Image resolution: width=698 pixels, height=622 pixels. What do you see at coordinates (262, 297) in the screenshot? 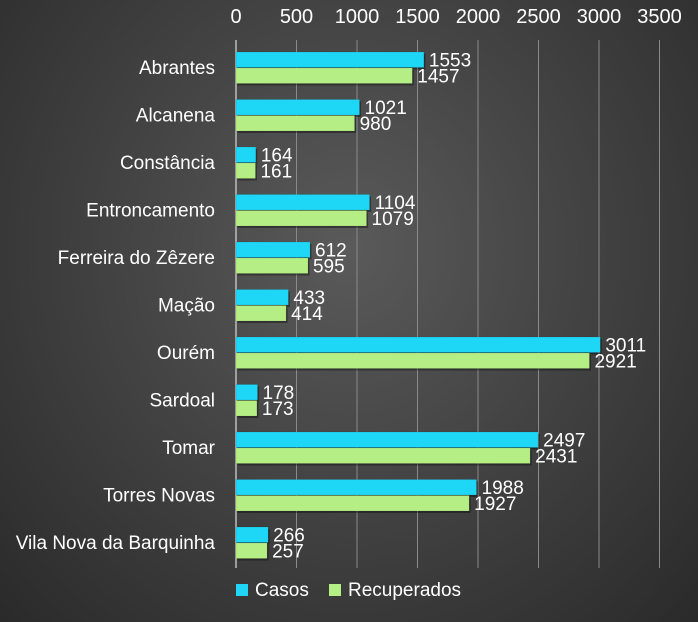
I see `bar-casos-macao` at bounding box center [262, 297].